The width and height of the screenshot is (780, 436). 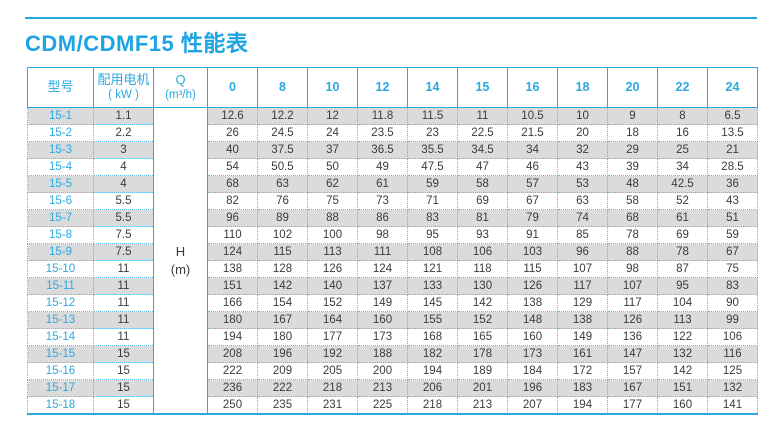 I want to click on value-cell: 50, so click(x=332, y=167).